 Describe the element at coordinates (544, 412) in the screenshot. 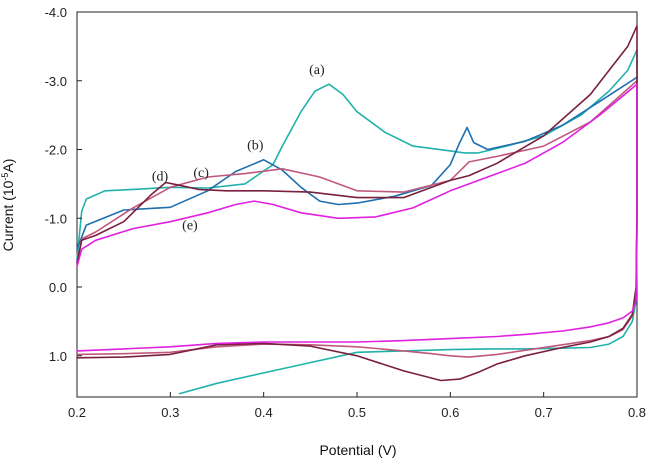

I see `x-tick-label: 0.7` at that location.